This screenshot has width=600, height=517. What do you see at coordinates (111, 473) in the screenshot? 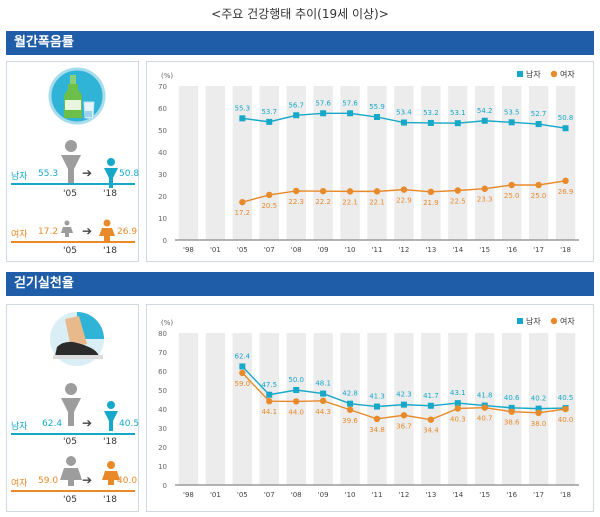
I see `female-figure-orange-icon` at bounding box center [111, 473].